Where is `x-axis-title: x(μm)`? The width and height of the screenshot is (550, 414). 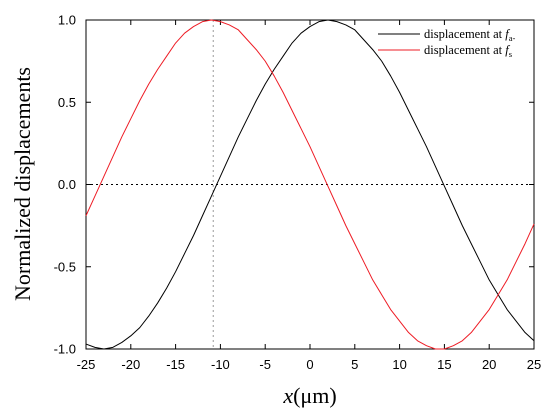 x-axis-title: x(μm) is located at coordinates (309, 395).